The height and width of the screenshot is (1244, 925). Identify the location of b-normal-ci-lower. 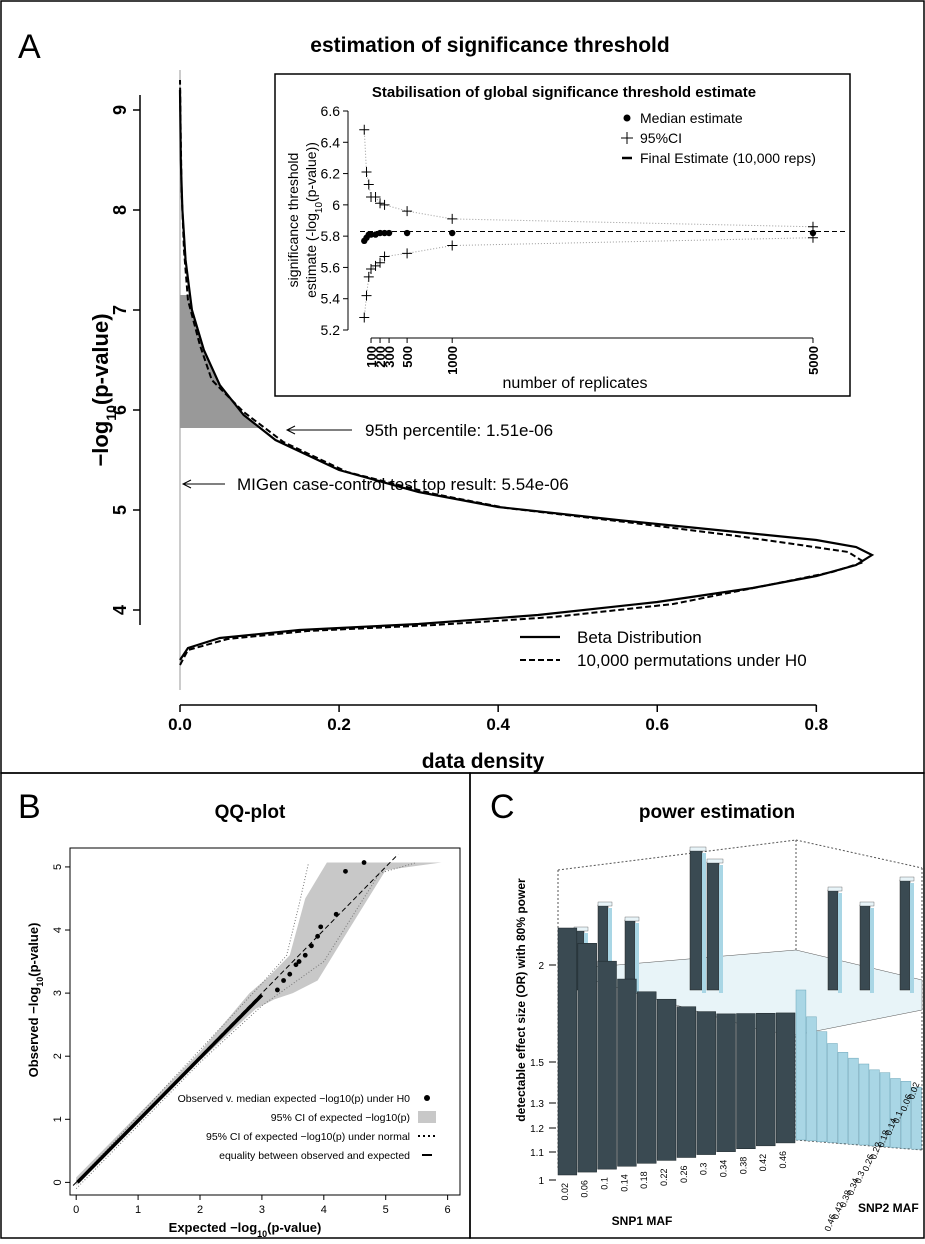
(246, 1026).